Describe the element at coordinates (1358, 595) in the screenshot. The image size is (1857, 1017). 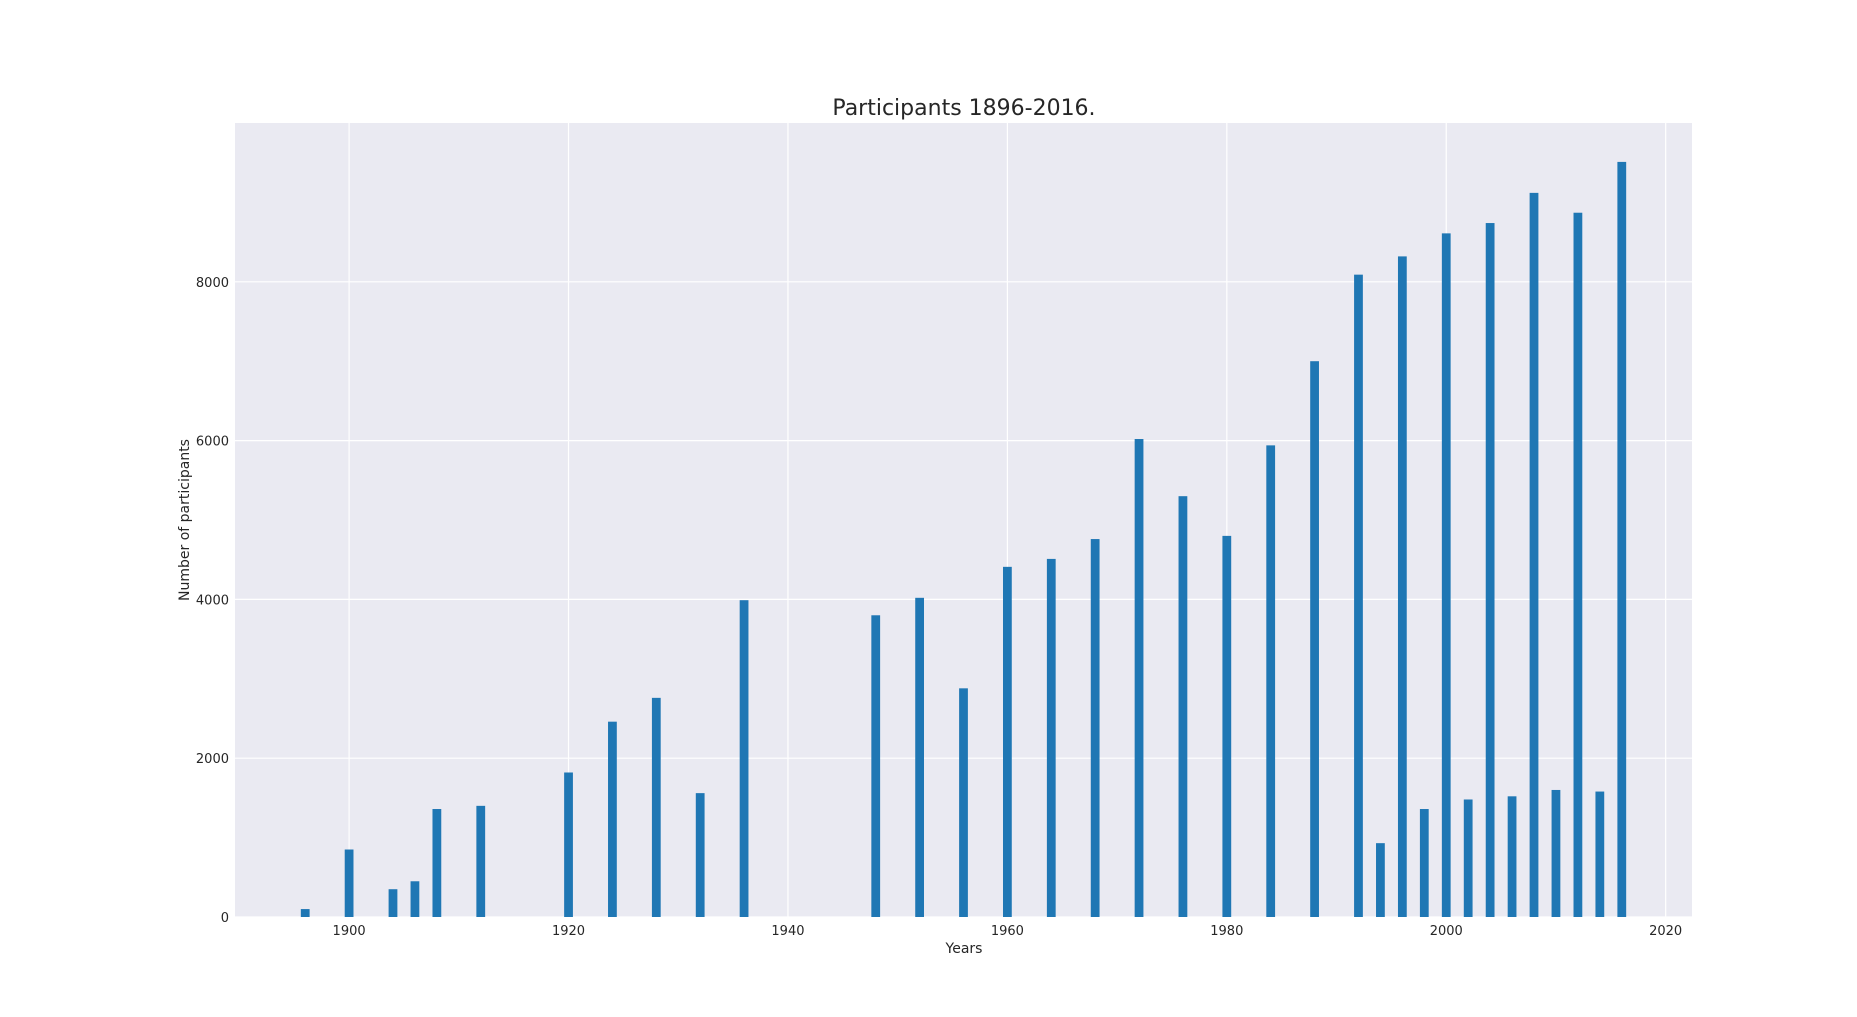
I see `bar-1992` at that location.